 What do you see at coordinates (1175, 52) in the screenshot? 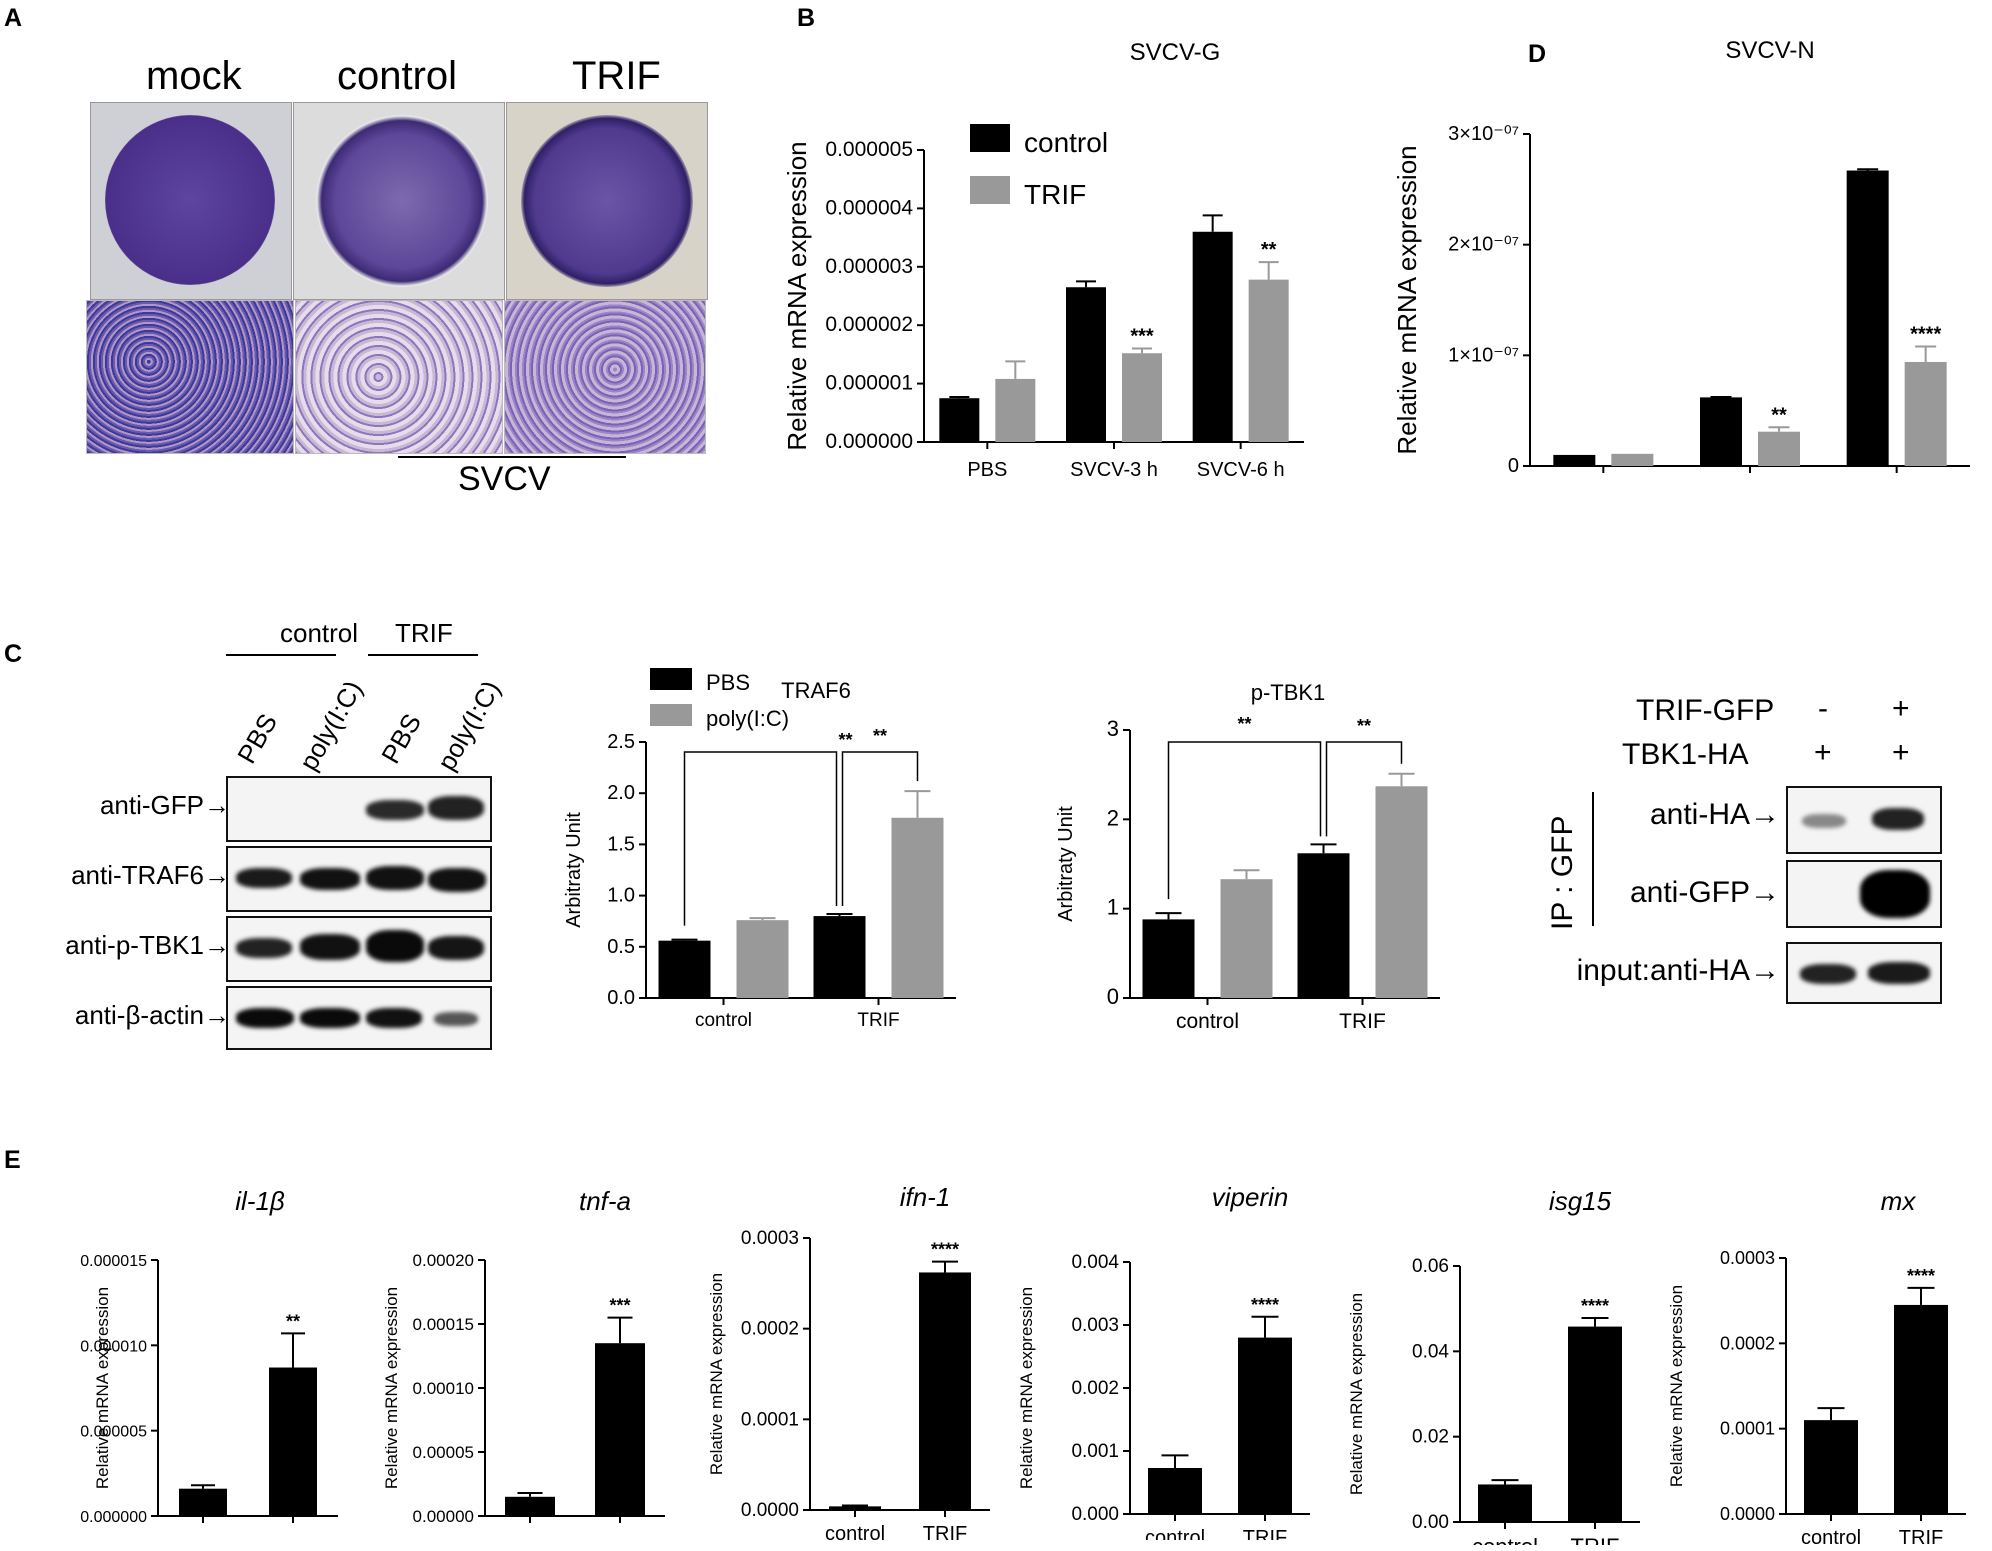
I see `chart-title: SVCV-G` at bounding box center [1175, 52].